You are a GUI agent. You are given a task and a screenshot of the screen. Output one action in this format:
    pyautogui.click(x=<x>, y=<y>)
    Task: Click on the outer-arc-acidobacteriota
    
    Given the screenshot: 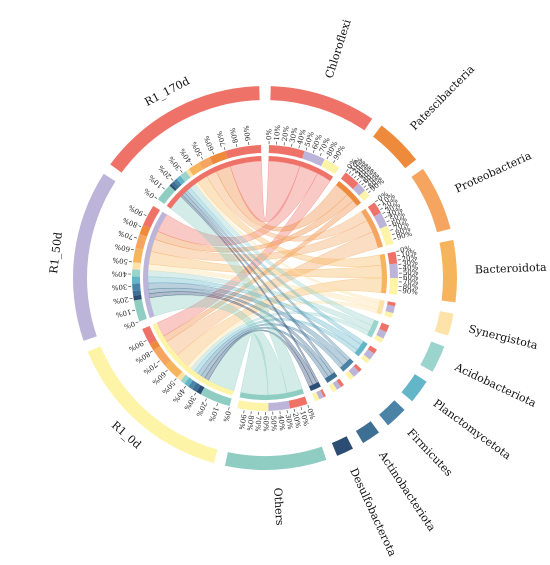 What is the action you would take?
    pyautogui.click(x=432, y=356)
    